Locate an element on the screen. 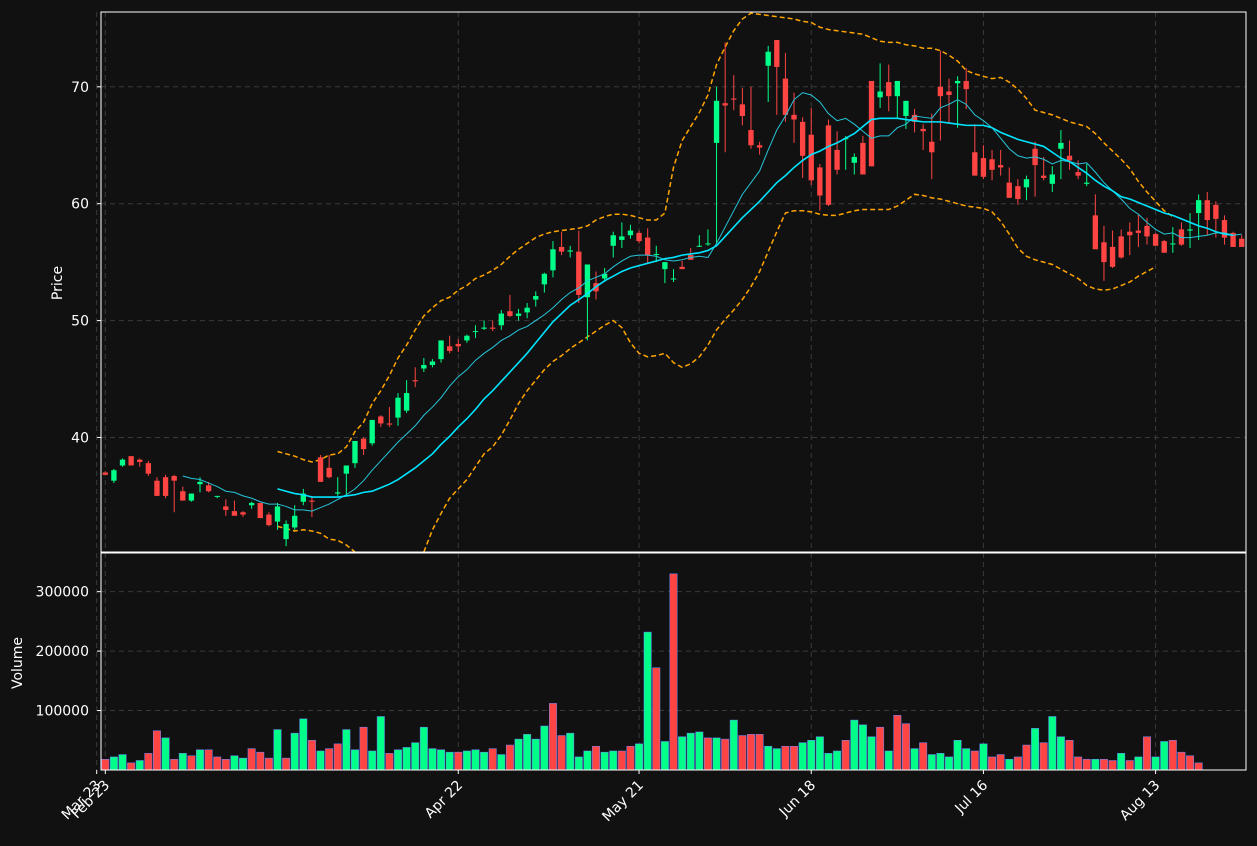 The height and width of the screenshot is (846, 1257). volume-tick-label: 200000 is located at coordinates (62, 652).